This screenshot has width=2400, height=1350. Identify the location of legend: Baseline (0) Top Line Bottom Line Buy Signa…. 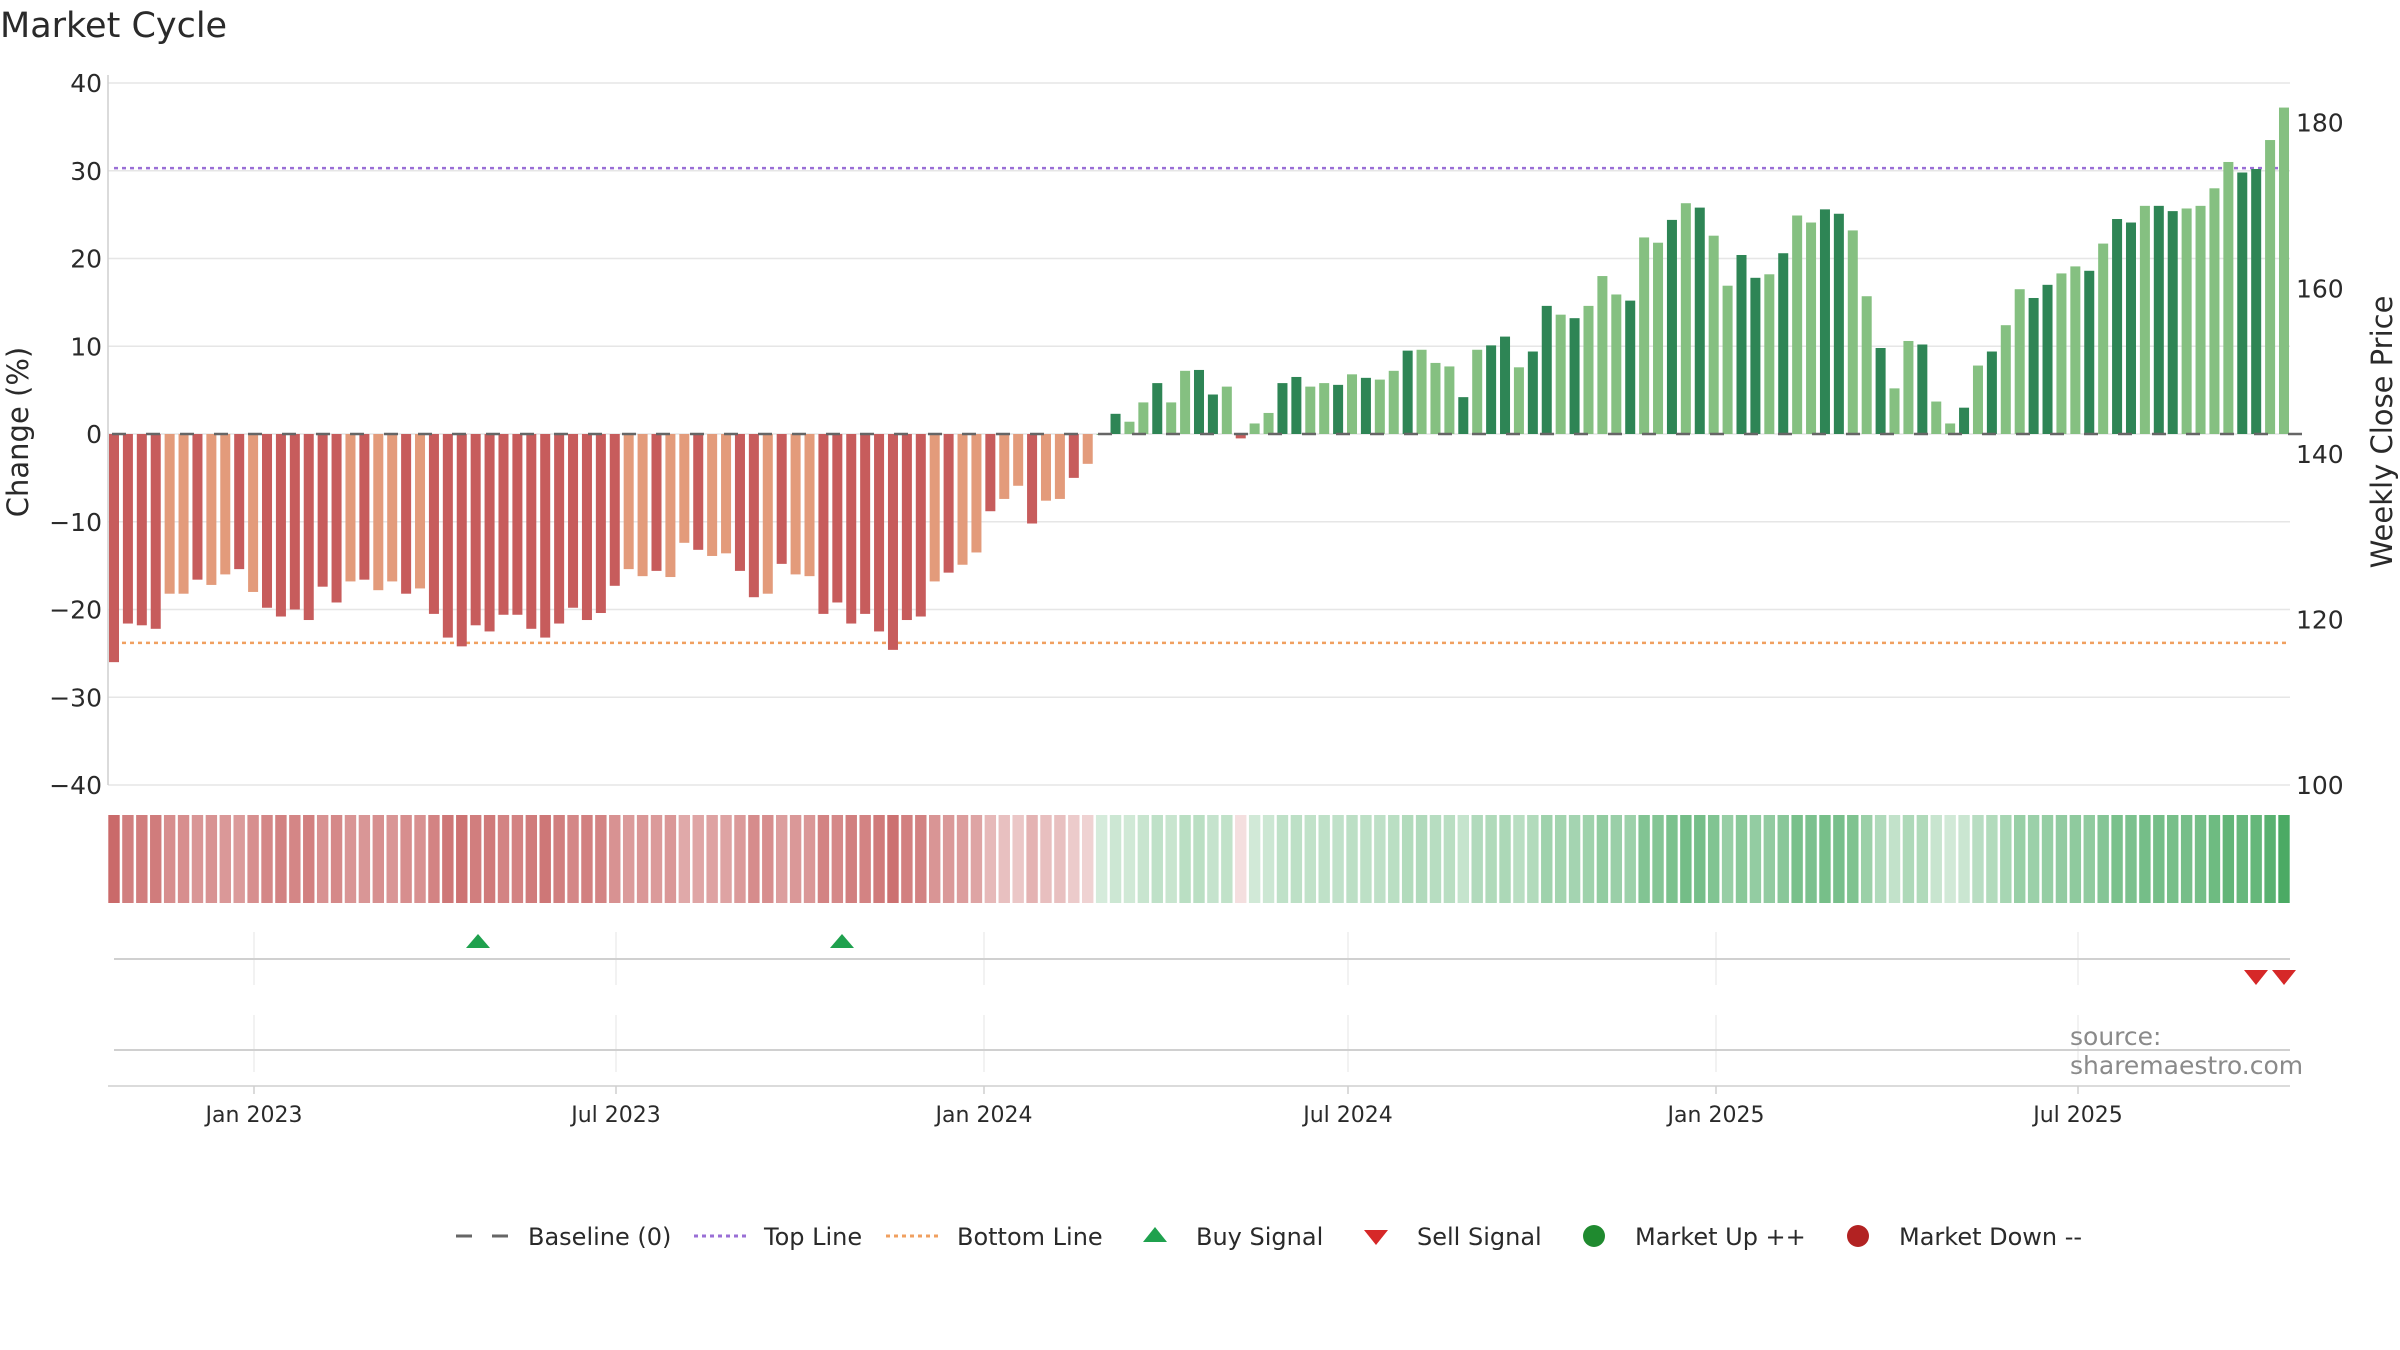
(1269, 1237).